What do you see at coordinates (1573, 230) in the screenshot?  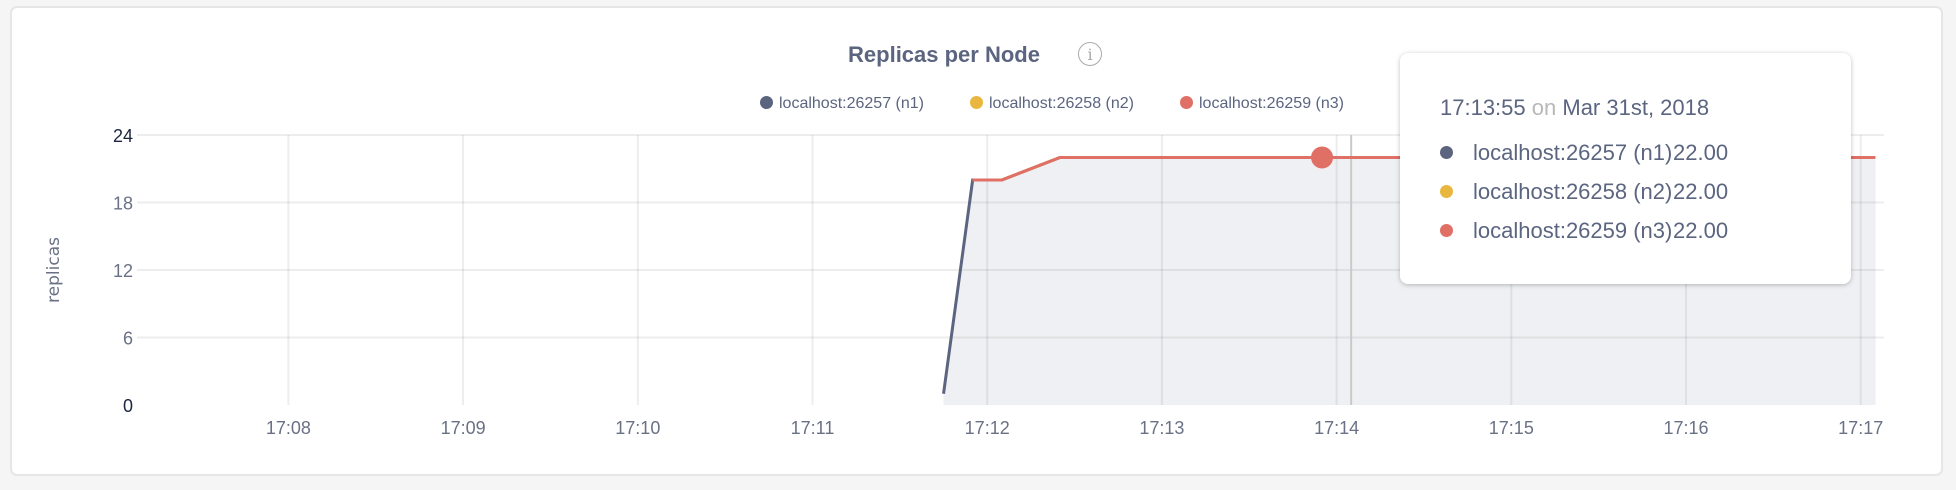 I see `tooltip-series-name: localhost:26259 (n3)` at bounding box center [1573, 230].